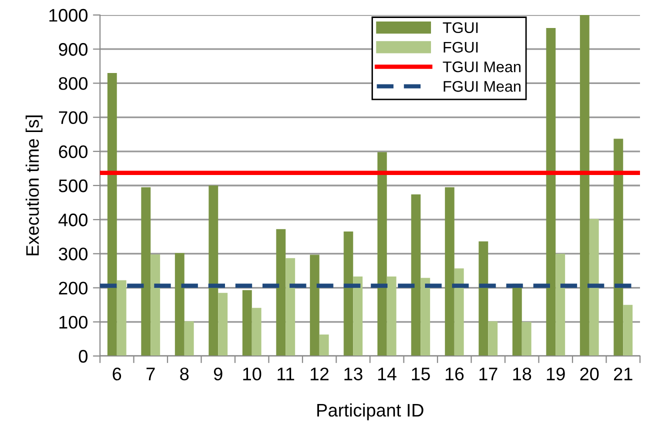  Describe the element at coordinates (482, 86) in the screenshot. I see `legend-label: FGUI Mean` at that location.